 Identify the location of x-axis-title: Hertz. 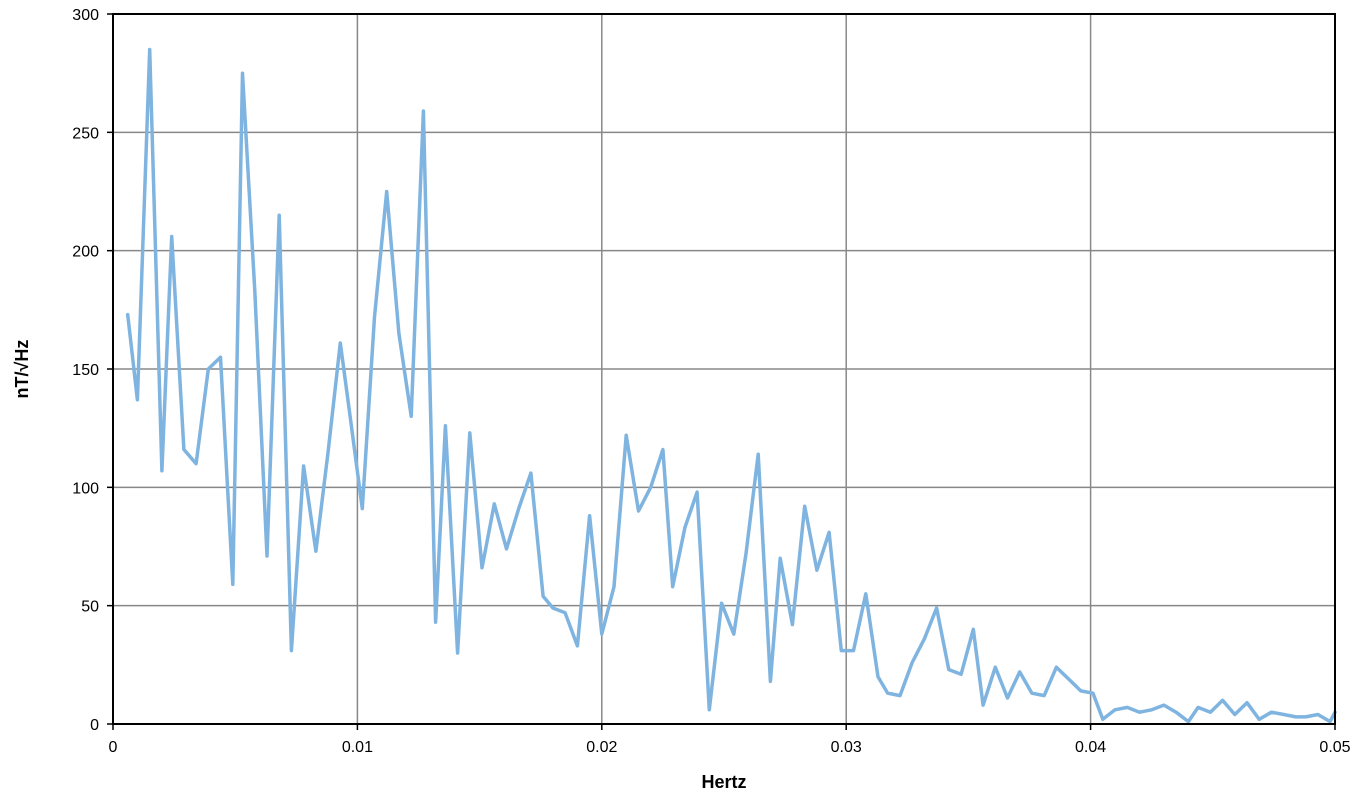
(723, 782).